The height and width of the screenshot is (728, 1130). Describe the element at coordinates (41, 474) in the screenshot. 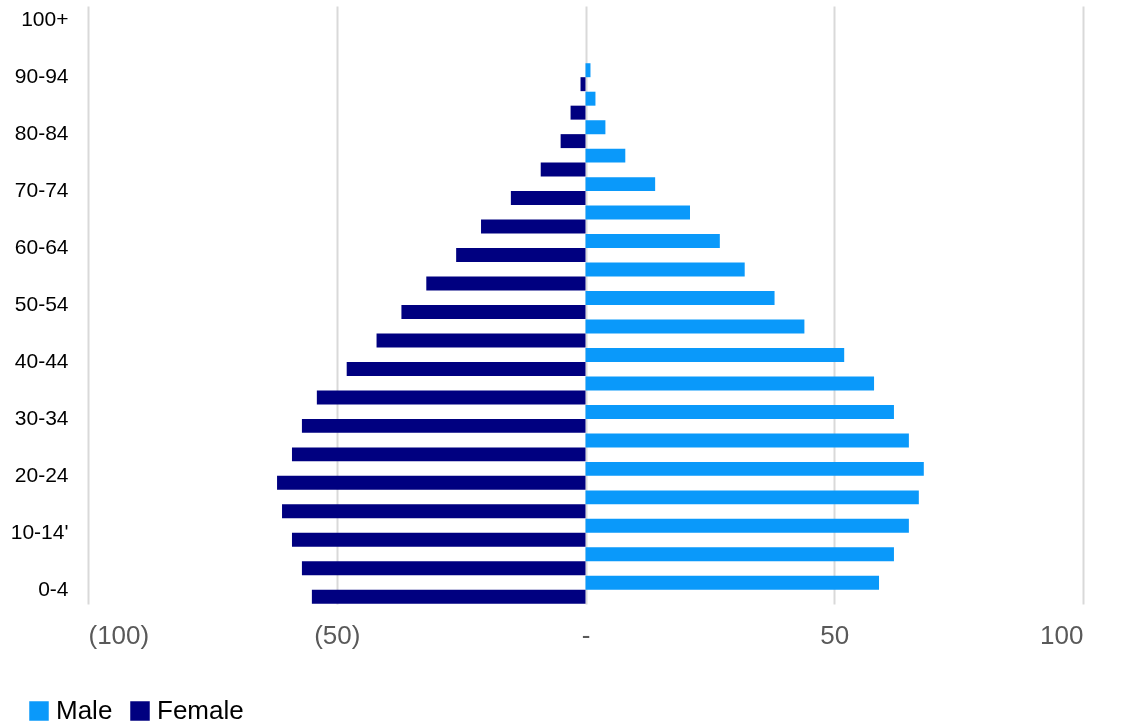

I see `y-tick-label: 20-24` at that location.